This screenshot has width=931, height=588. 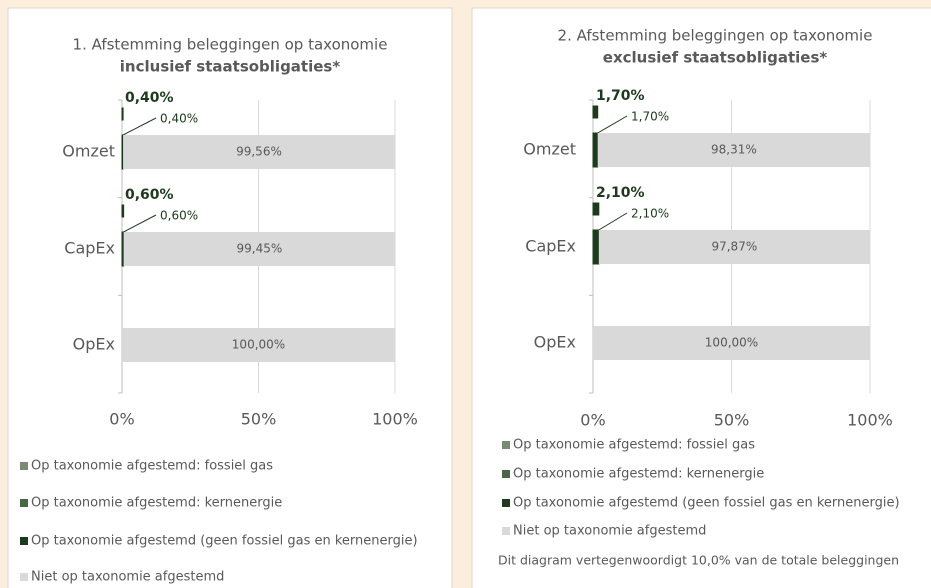 What do you see at coordinates (650, 117) in the screenshot?
I see `value-label: 1,70%` at bounding box center [650, 117].